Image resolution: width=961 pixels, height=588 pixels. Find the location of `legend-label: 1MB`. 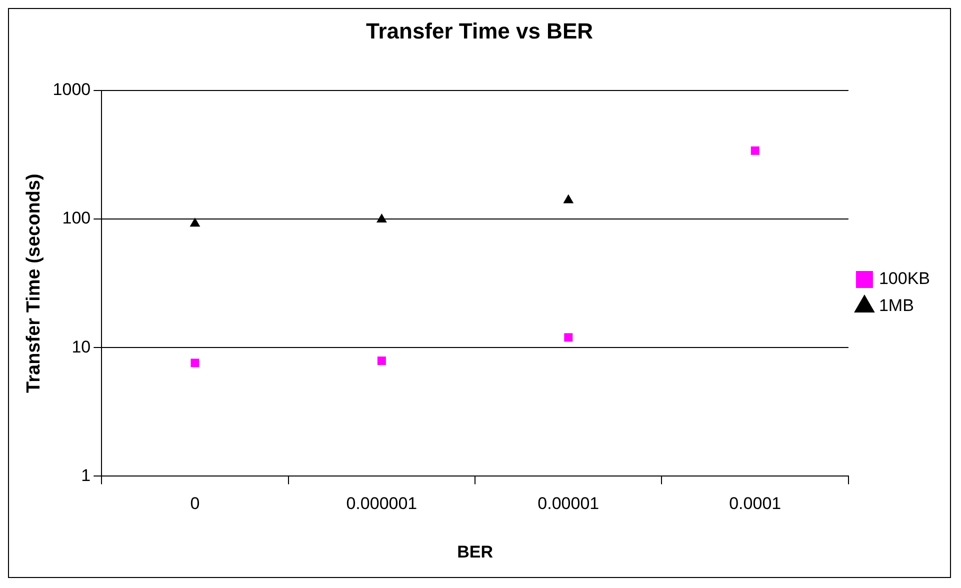

legend-label: 1MB is located at coordinates (896, 306).